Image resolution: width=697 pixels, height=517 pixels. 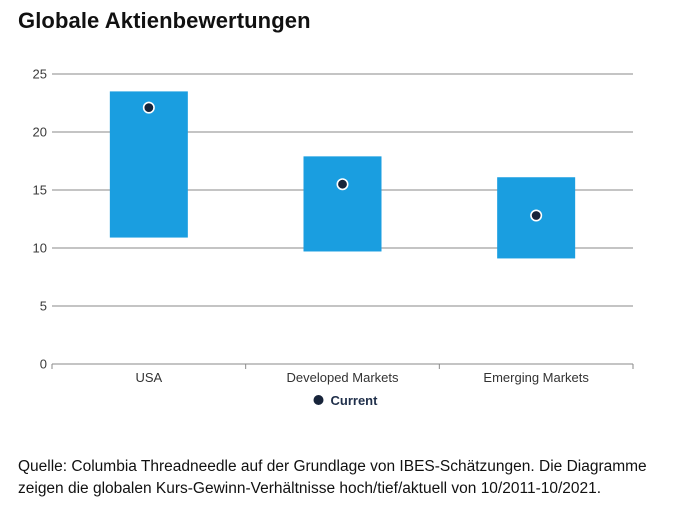 I want to click on chart-title: Globale Aktienbewertungen, so click(x=164, y=20).